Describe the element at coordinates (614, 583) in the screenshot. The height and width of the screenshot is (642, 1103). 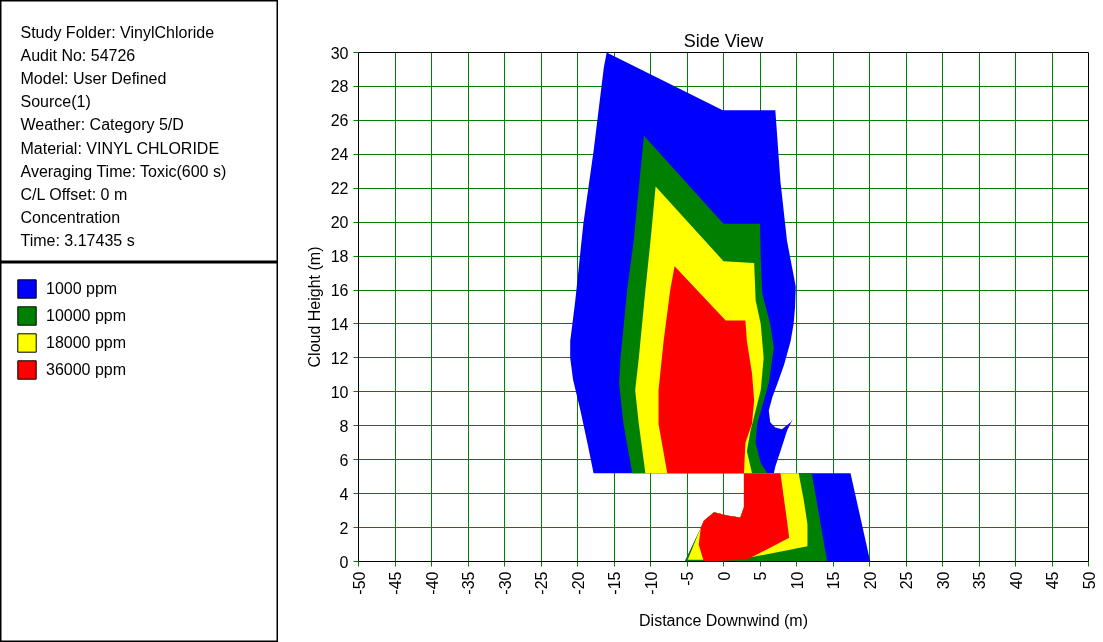
I see `x-tick-label: -15` at that location.